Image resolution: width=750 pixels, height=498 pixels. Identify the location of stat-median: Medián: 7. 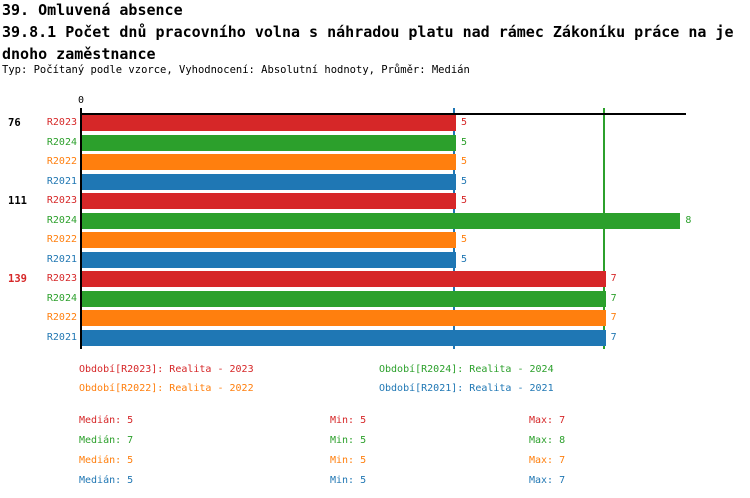
(106, 440).